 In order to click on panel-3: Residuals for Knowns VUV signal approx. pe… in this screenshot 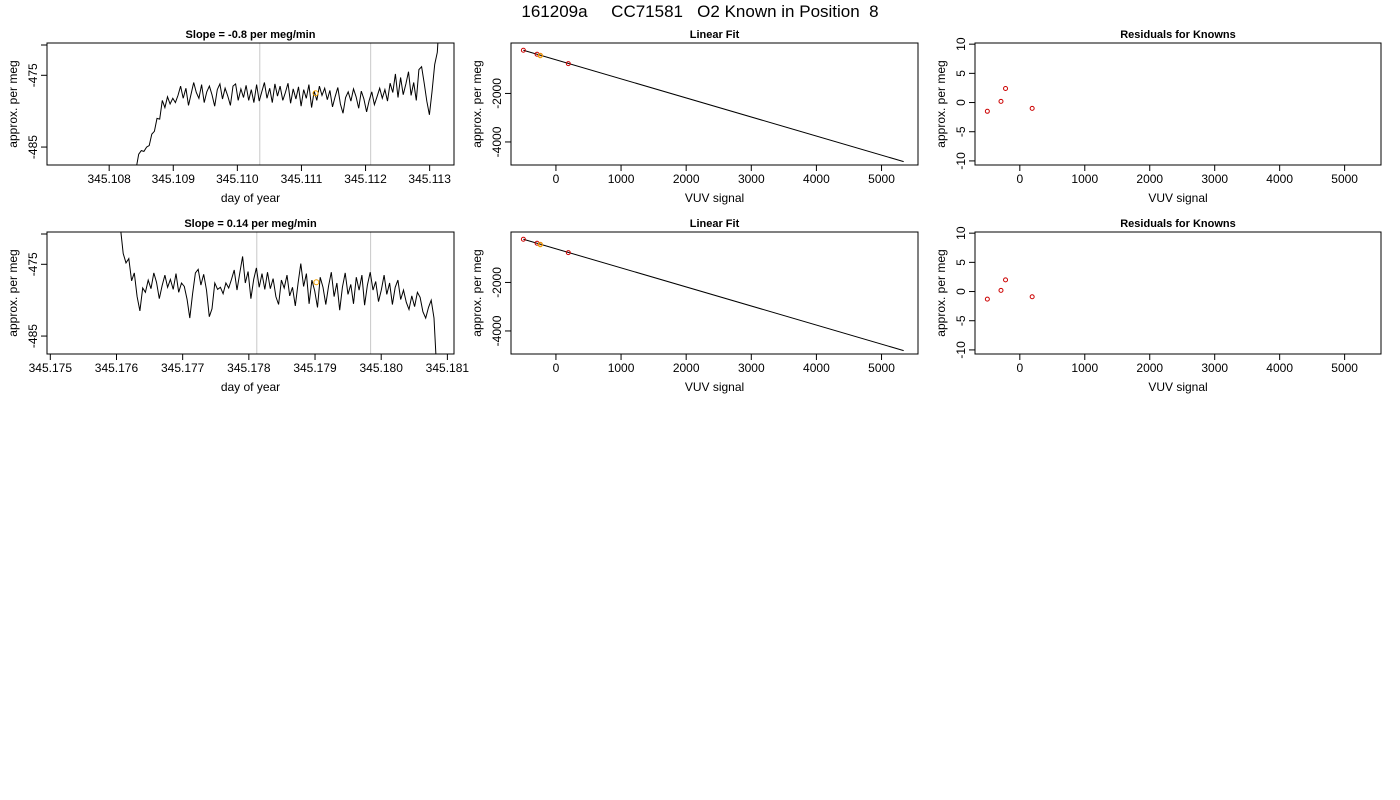, I will do `click(1158, 117)`.